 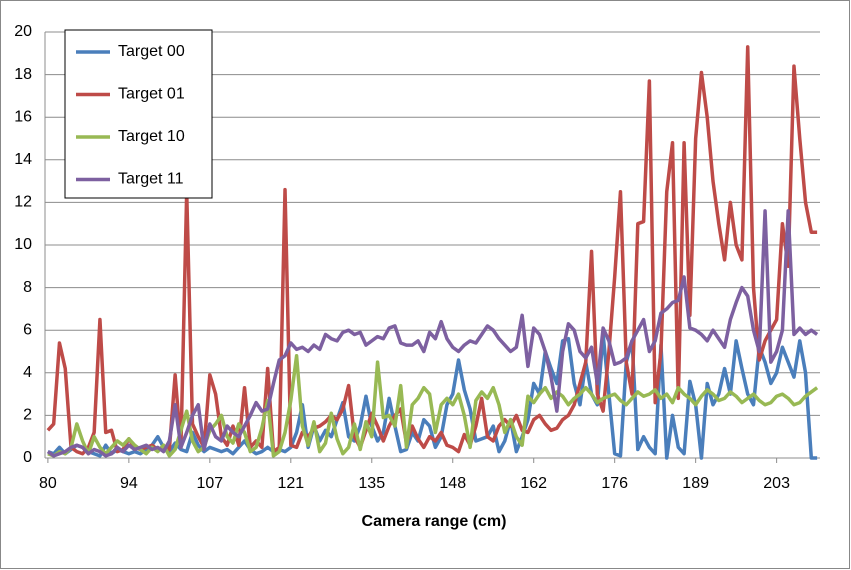 I want to click on legend-label: Target 00, so click(x=151, y=51).